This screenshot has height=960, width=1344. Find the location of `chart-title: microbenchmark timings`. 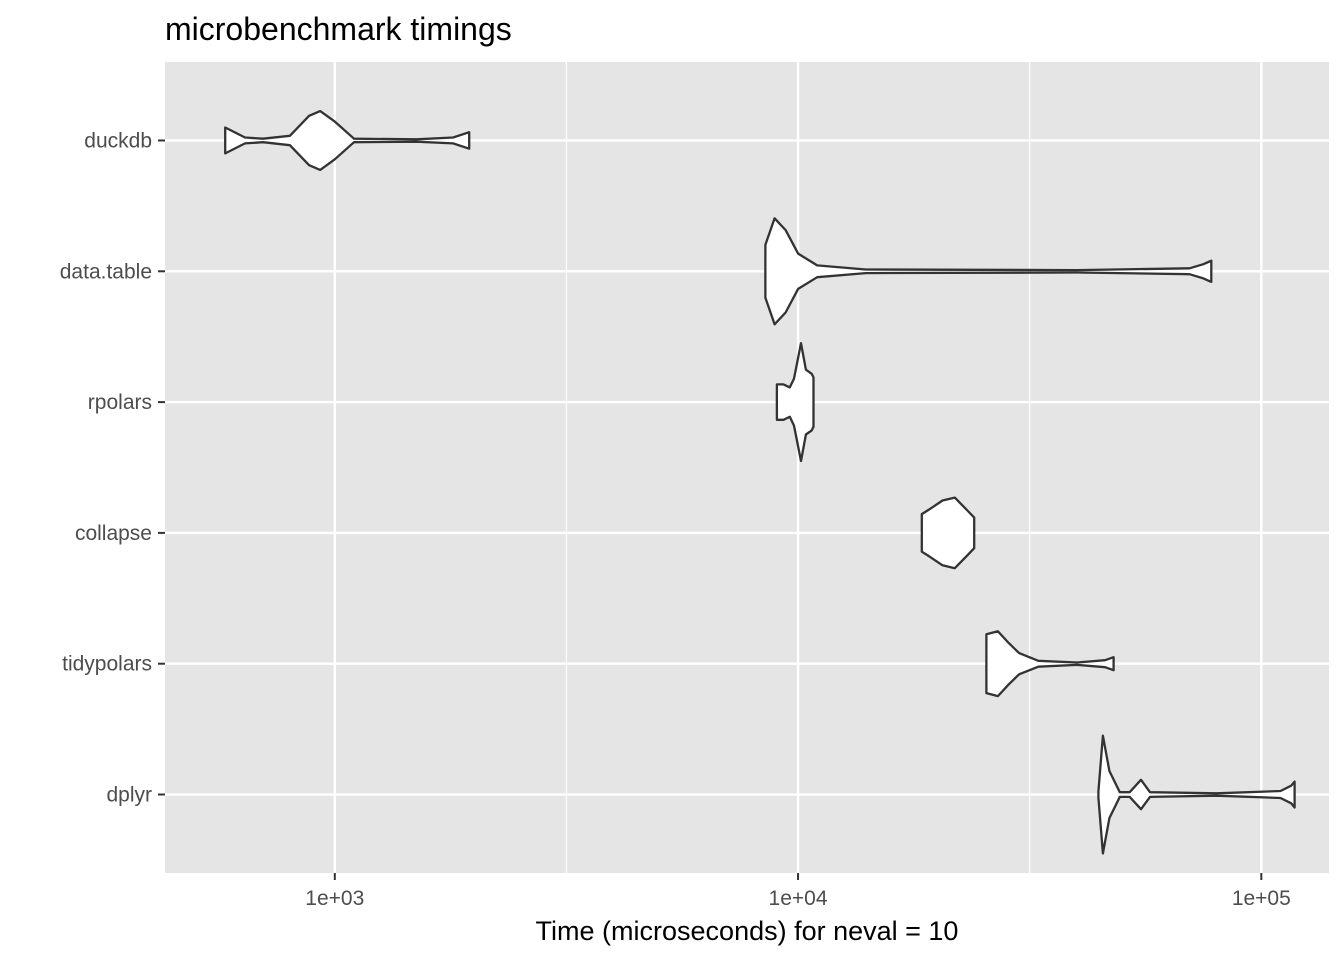

chart-title: microbenchmark timings is located at coordinates (338, 29).